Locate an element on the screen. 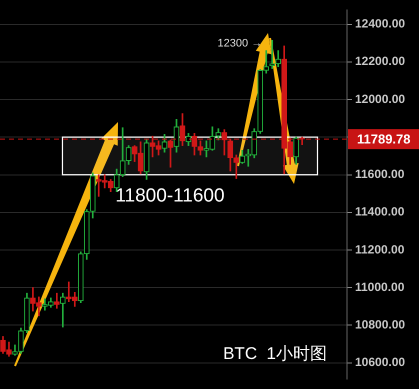 This screenshot has width=419, height=389. band-label: 11800-11600 is located at coordinates (170, 195).